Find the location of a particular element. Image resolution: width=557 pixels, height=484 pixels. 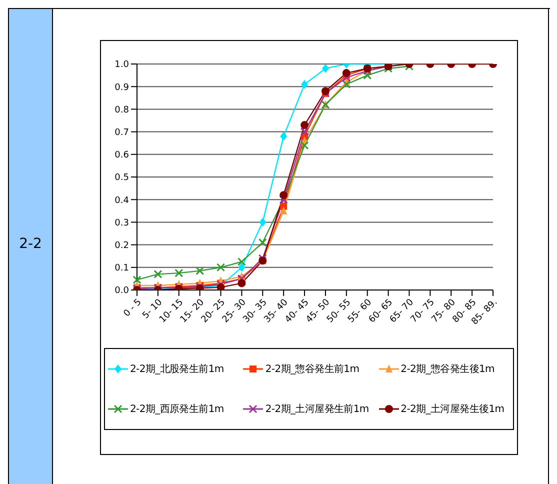

legend-label: 2-2期_土河屋発生前1m is located at coordinates (317, 409).